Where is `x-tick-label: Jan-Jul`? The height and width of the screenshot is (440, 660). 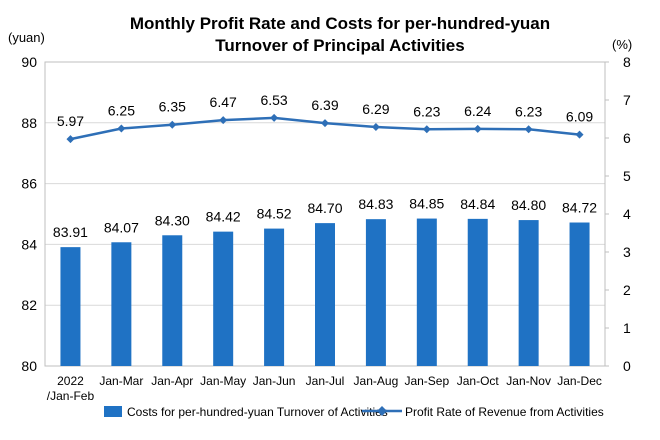 x-tick-label: Jan-Jul is located at coordinates (325, 381).